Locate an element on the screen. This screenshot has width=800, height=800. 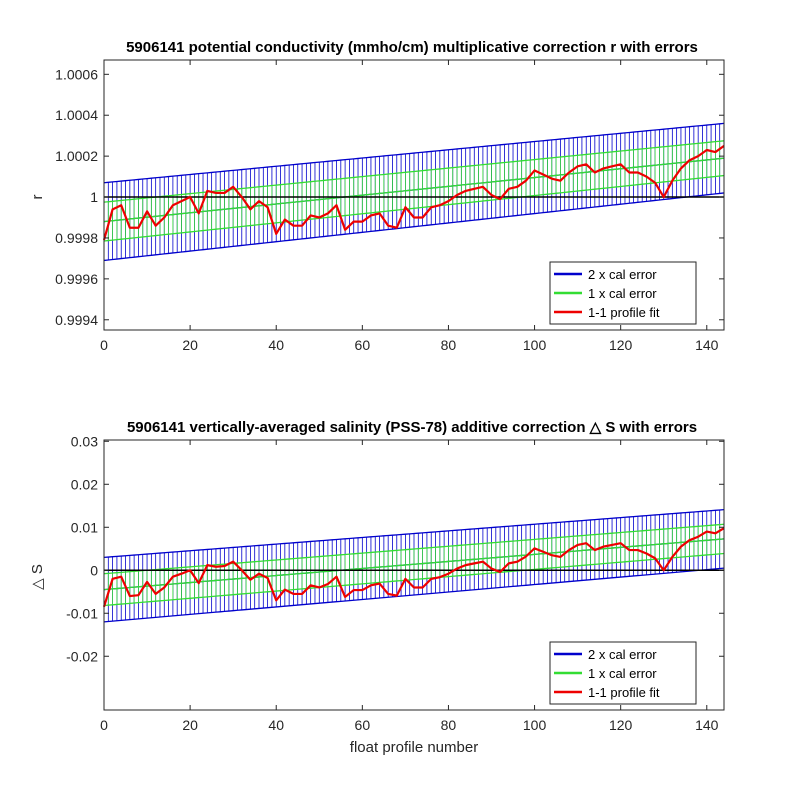
top-chart-x-tick-label: 120 is located at coordinates (621, 345).